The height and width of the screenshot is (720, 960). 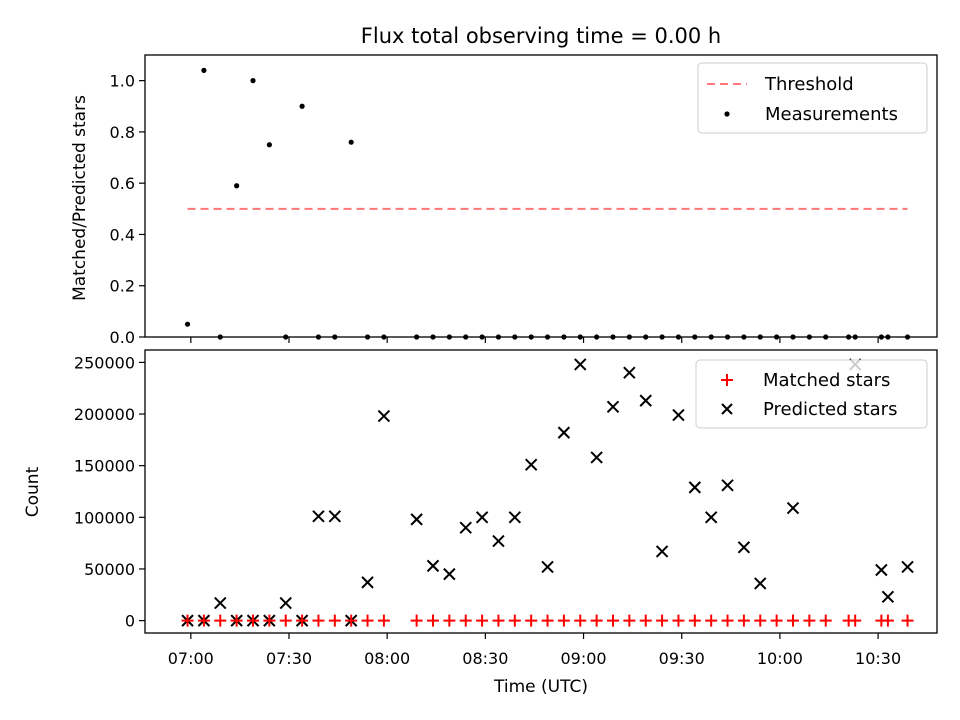 I want to click on bottom-y-tick-label: 100000, so click(x=104, y=517).